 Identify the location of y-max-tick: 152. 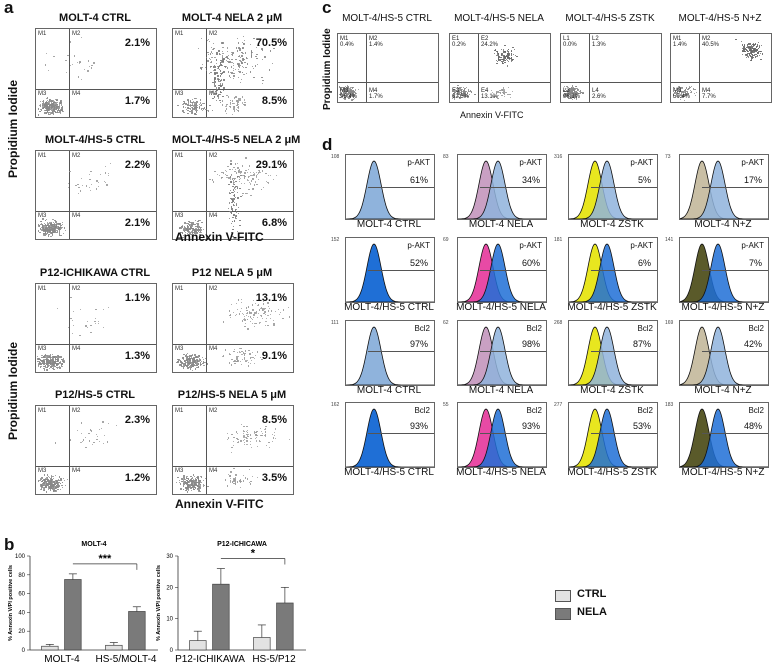
(335, 240).